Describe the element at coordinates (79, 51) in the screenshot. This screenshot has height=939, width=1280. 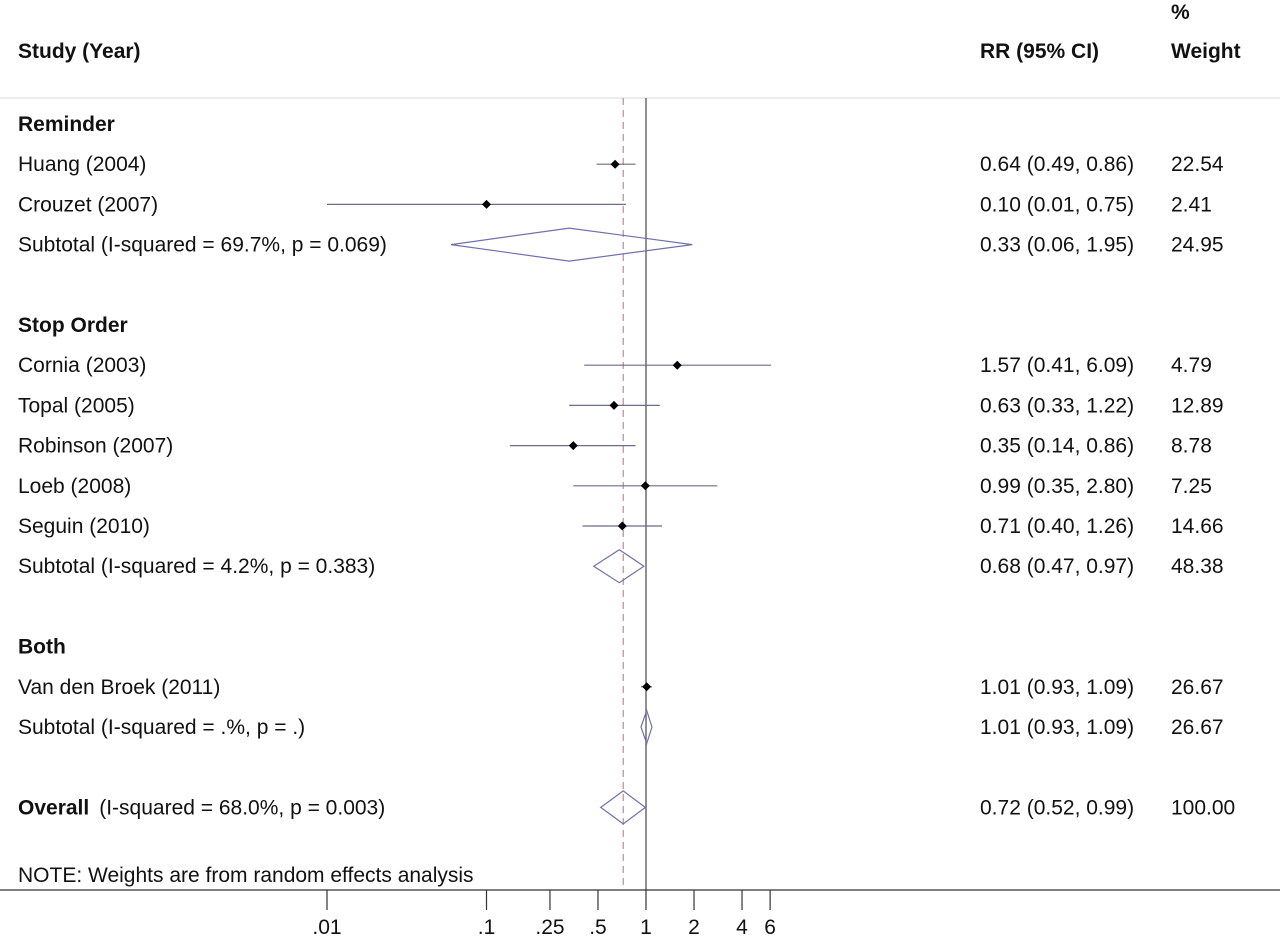
I see `column-header-study: Study (Year)` at that location.